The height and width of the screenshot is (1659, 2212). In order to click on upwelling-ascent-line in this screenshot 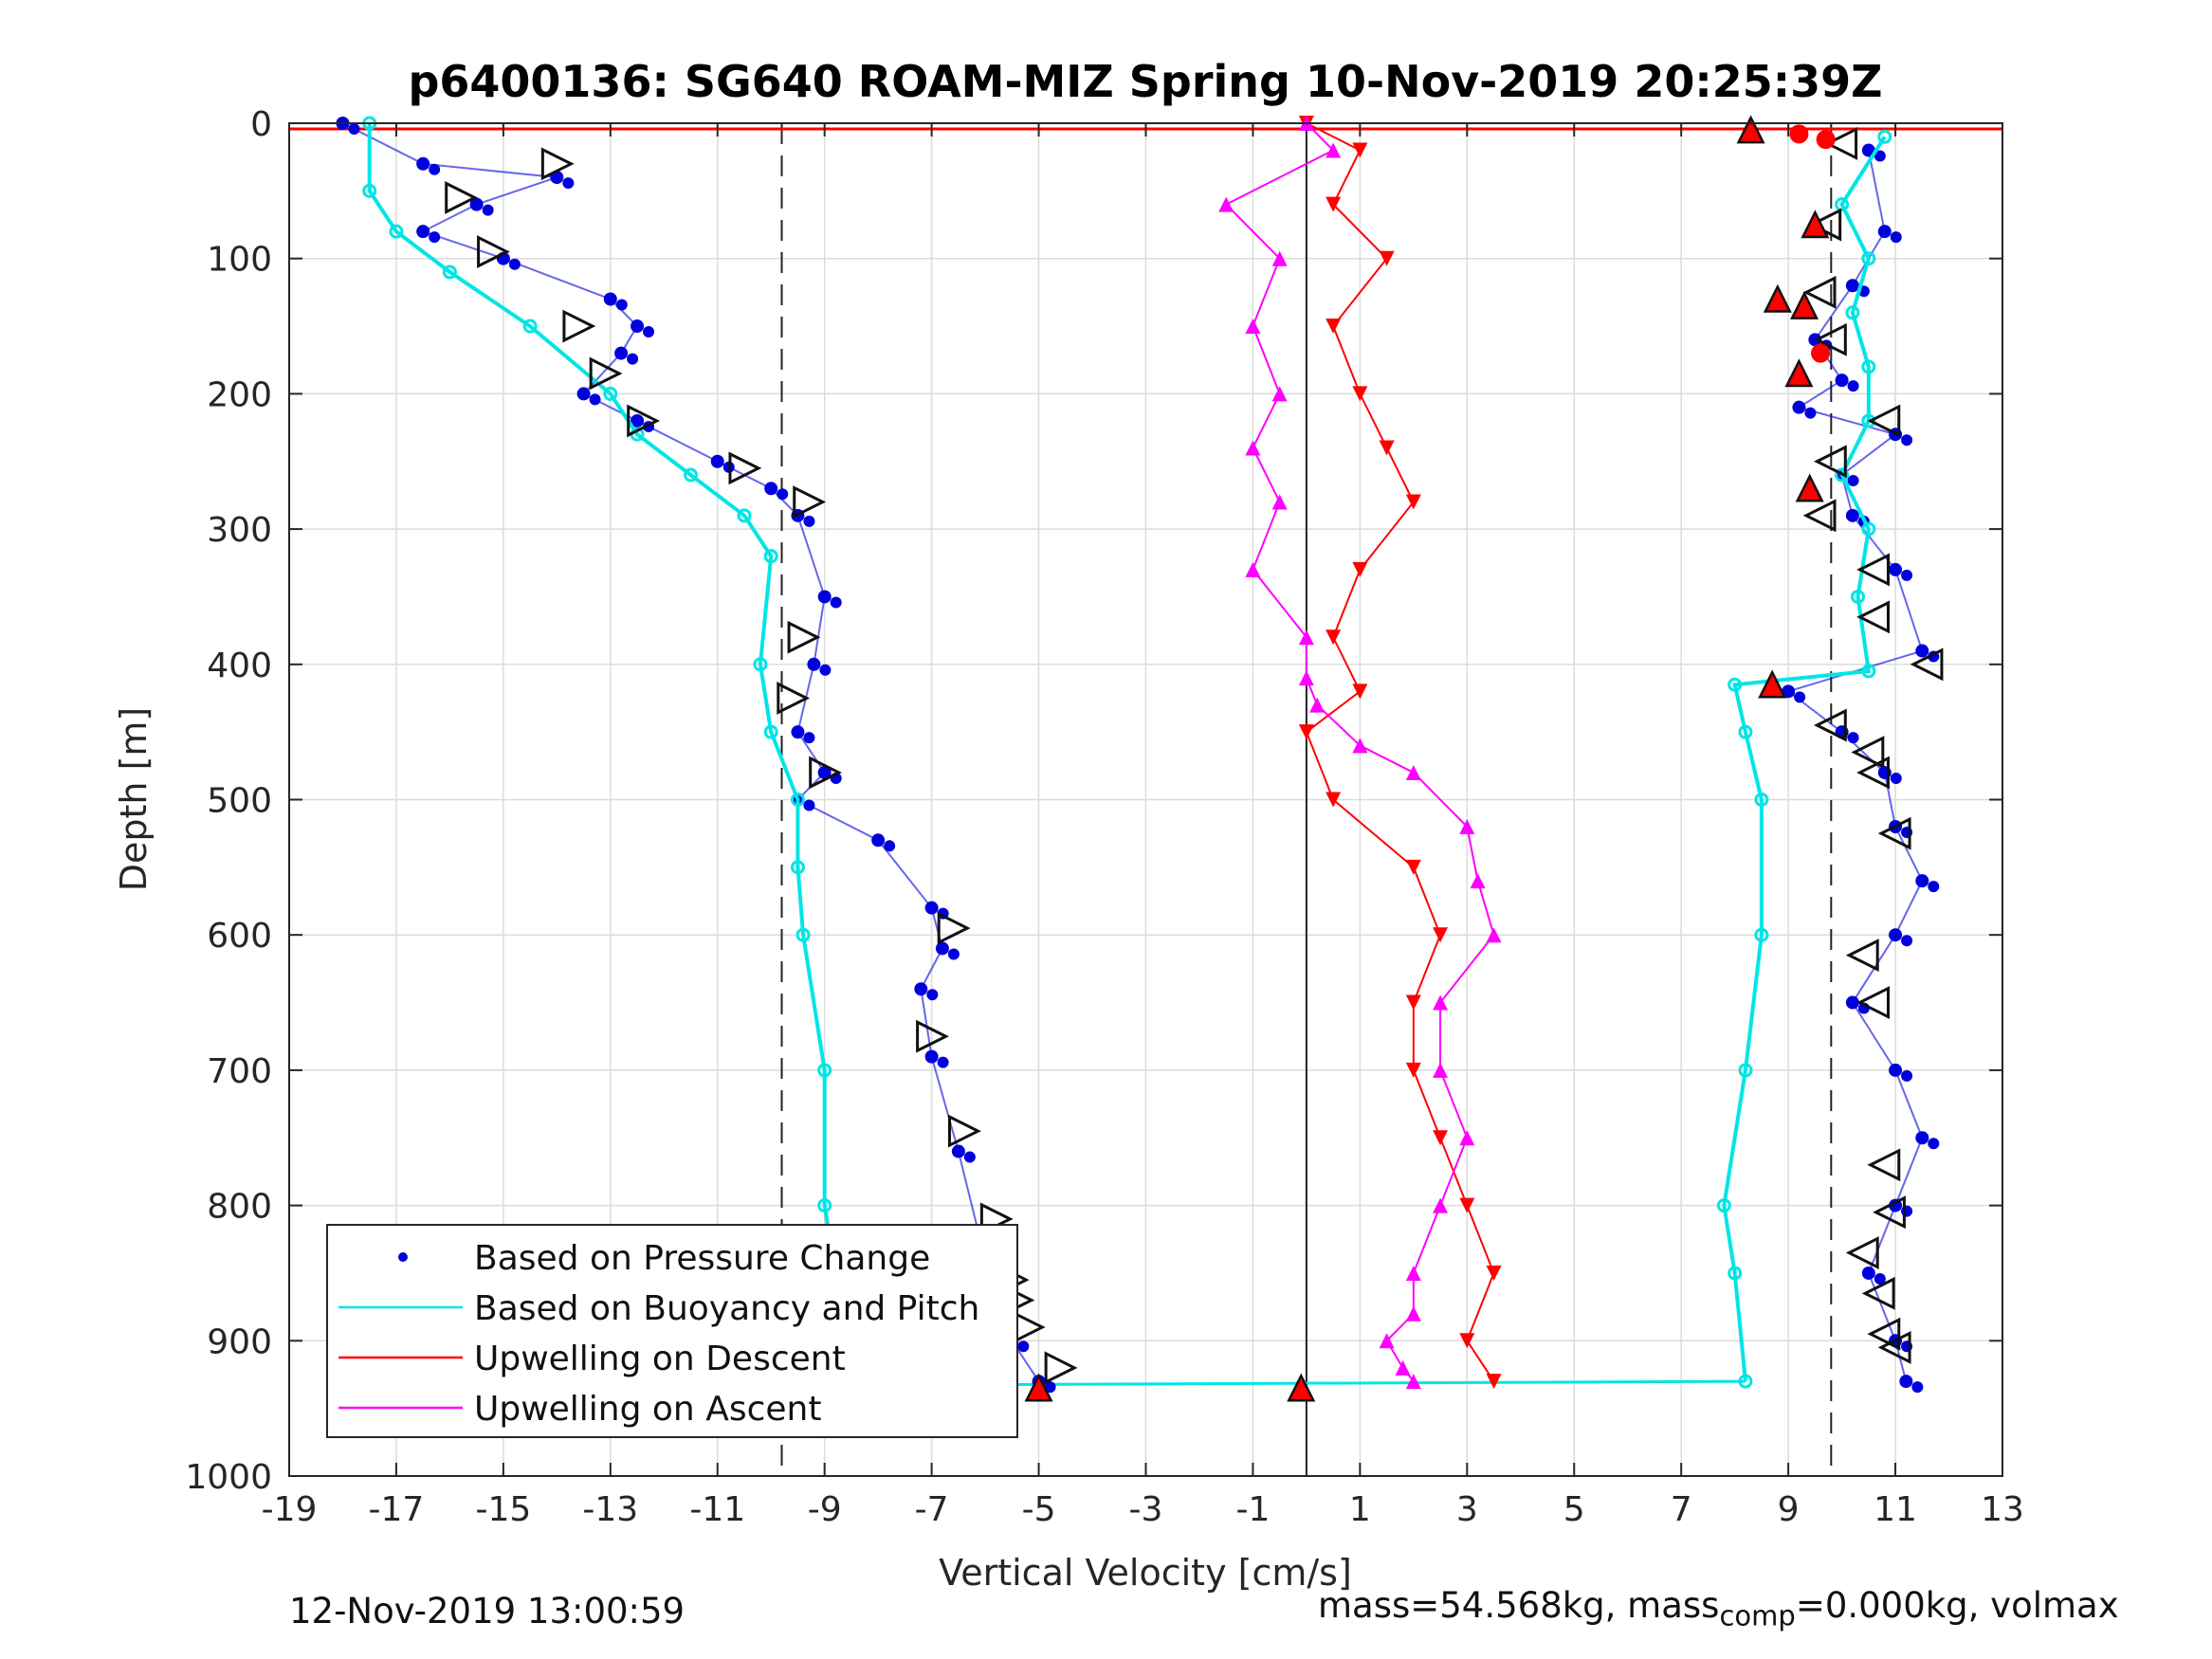, I will do `click(1359, 752)`.